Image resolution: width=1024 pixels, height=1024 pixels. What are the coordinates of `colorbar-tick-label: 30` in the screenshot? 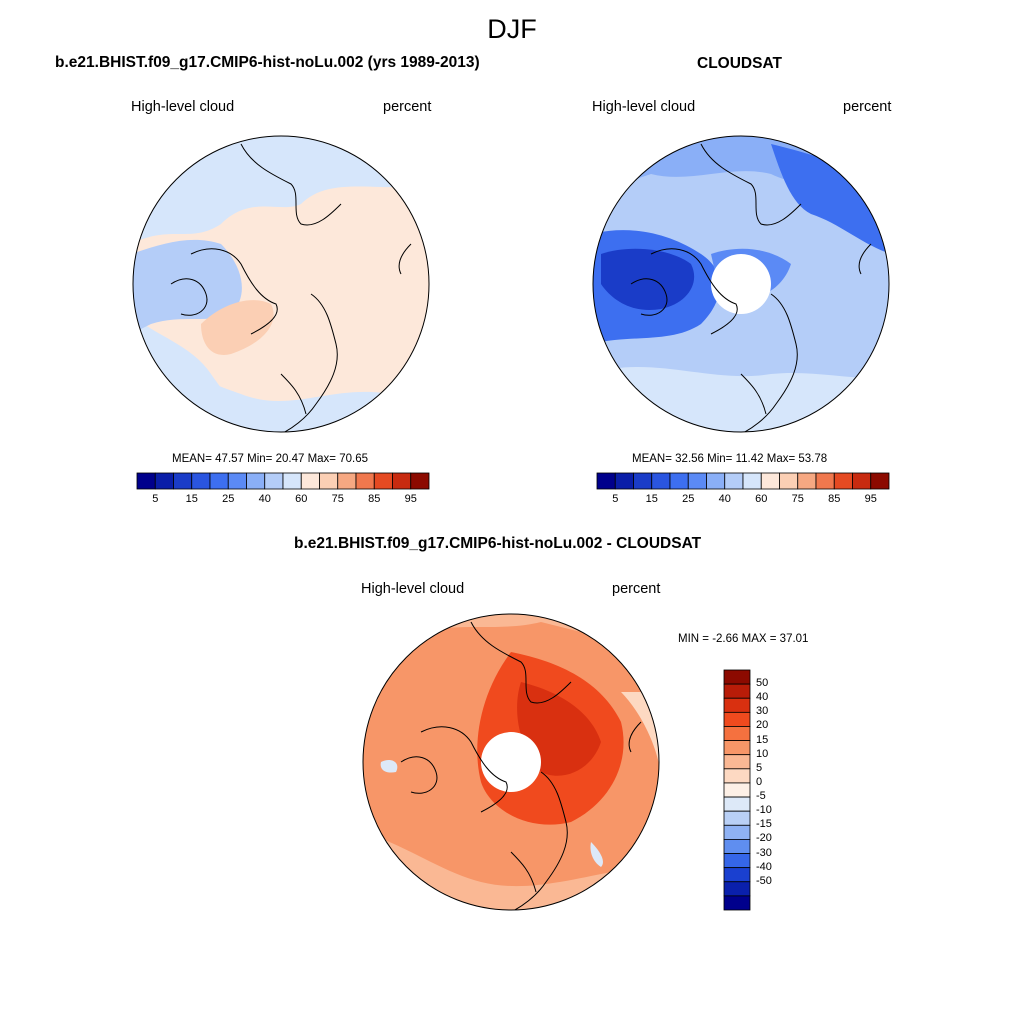 It's located at (762, 711).